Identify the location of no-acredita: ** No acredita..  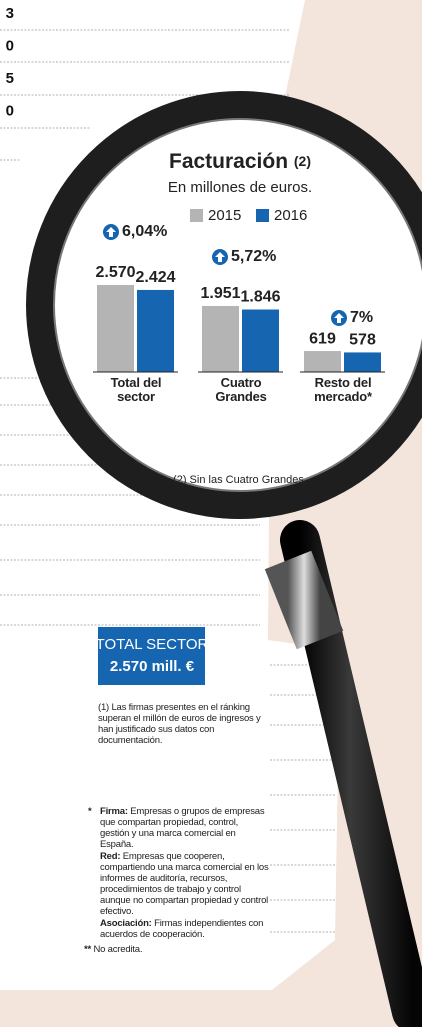
(176, 949).